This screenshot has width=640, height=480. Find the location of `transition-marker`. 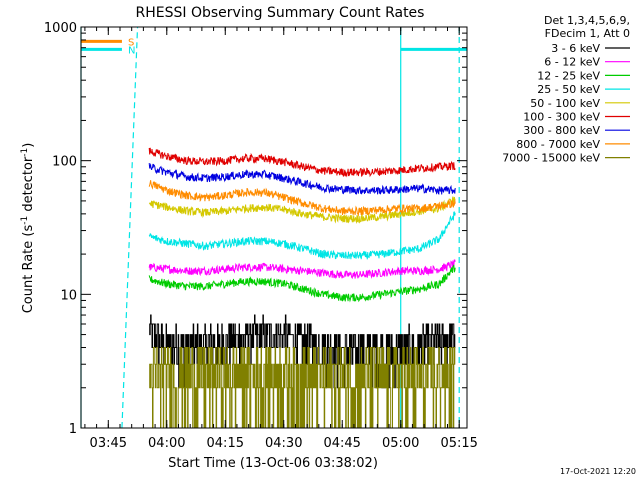

transition-marker is located at coordinates (130, 227).